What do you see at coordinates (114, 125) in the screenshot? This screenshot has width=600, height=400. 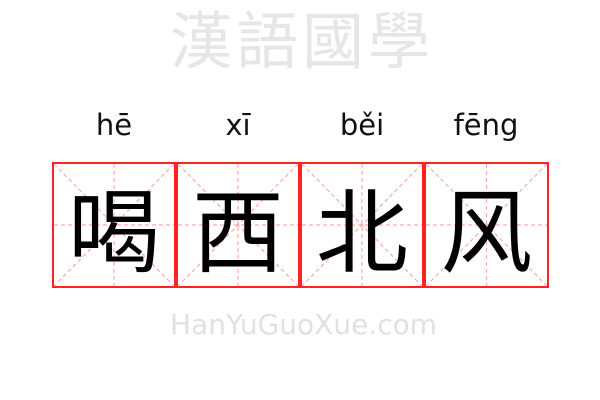 I see `pinyin-1: hē` at bounding box center [114, 125].